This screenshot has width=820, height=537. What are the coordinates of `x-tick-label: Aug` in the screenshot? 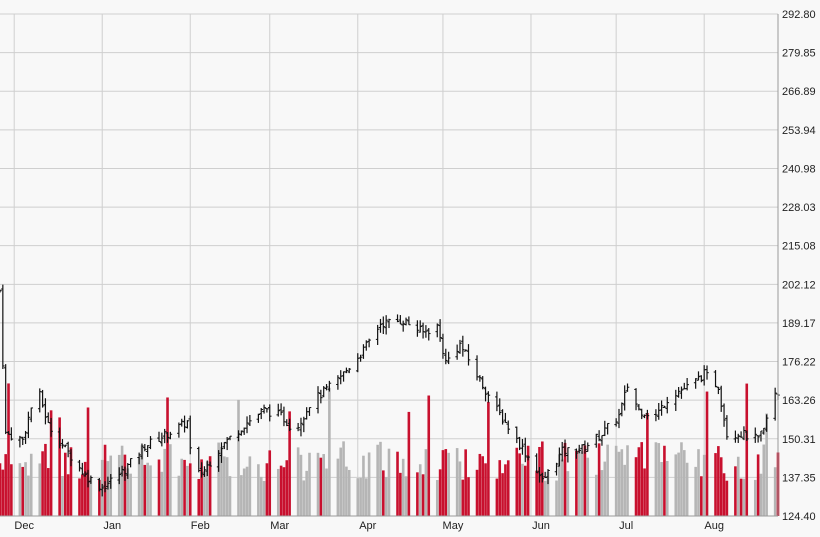 It's located at (714, 526).